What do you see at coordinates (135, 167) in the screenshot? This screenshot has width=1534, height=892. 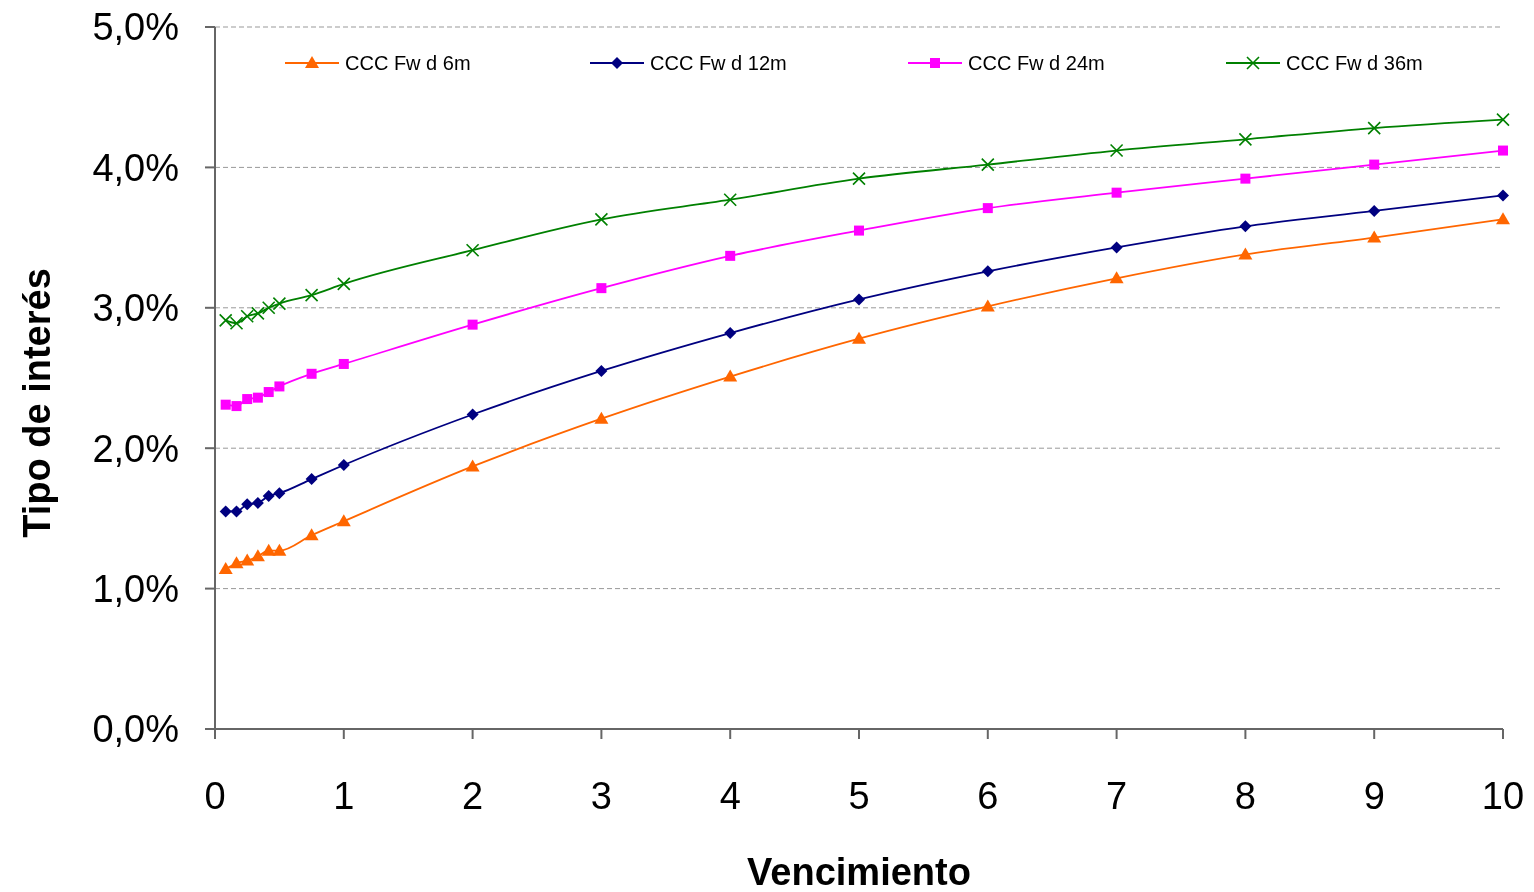 I see `y-tick-label: 4,0%` at bounding box center [135, 167].